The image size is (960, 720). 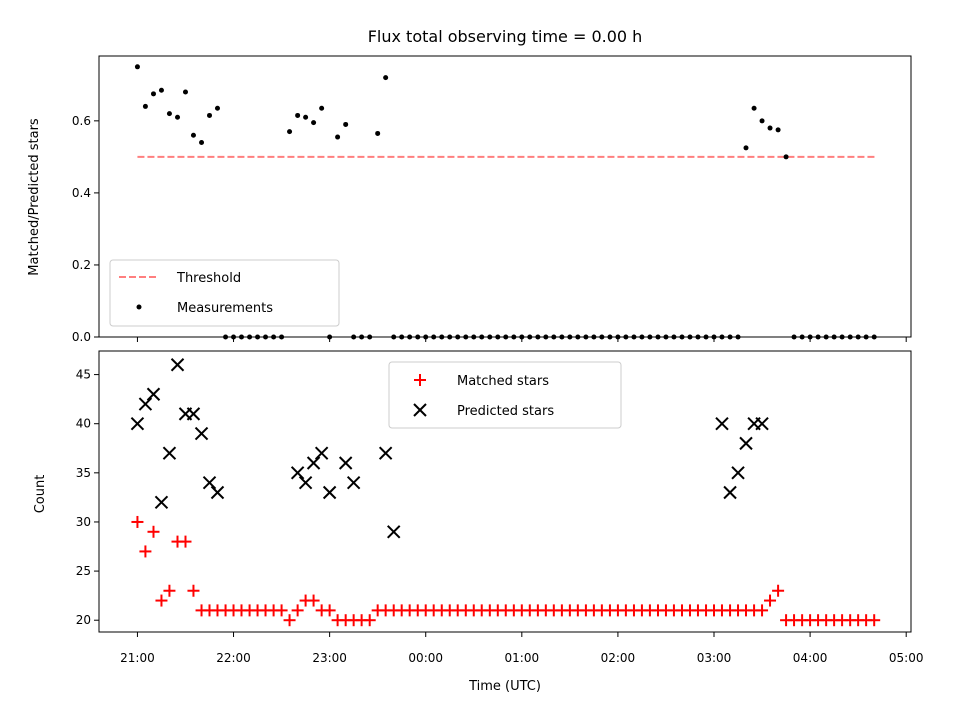 I want to click on count-y-tick-label: 35, so click(x=83, y=473).